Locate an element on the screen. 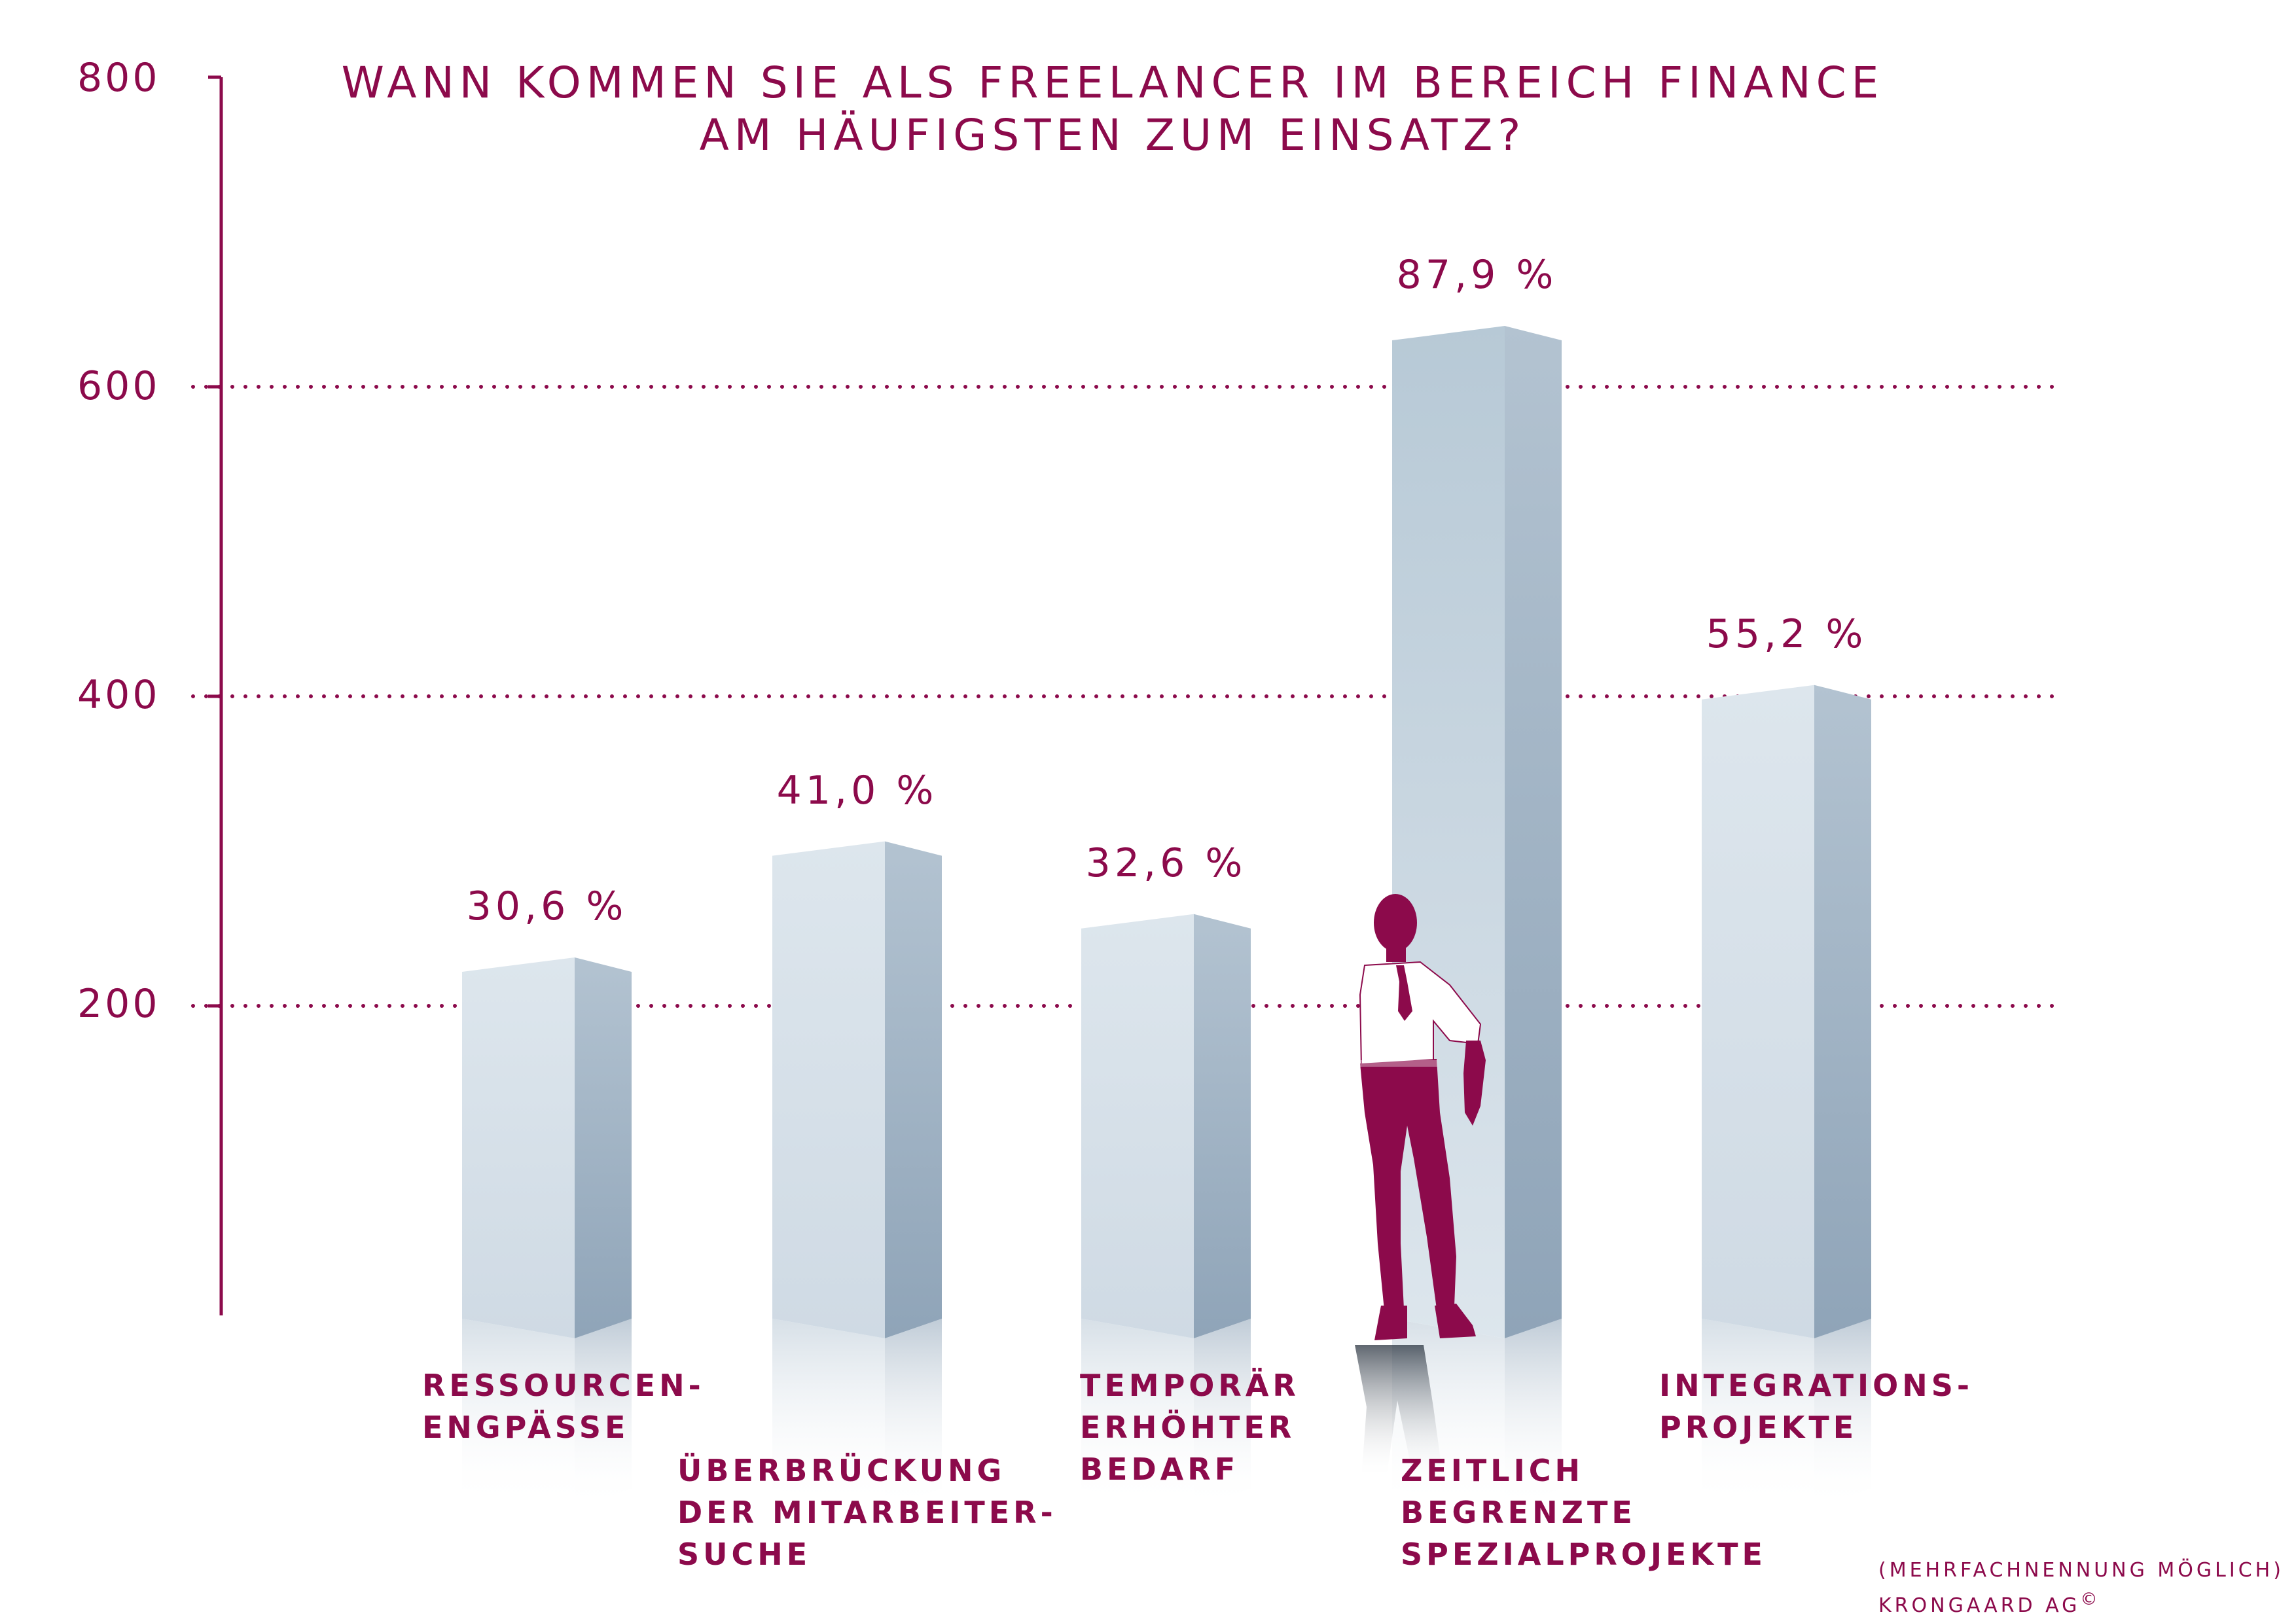 The width and height of the screenshot is (2296, 1623). footnote-source: KRONGAARD AG© is located at coordinates (1989, 1602).